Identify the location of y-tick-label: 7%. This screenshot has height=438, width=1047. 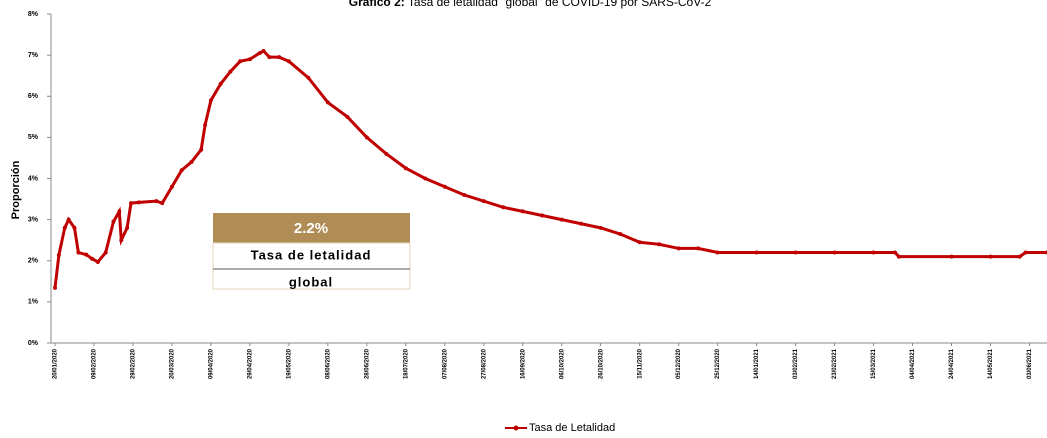
(33, 55).